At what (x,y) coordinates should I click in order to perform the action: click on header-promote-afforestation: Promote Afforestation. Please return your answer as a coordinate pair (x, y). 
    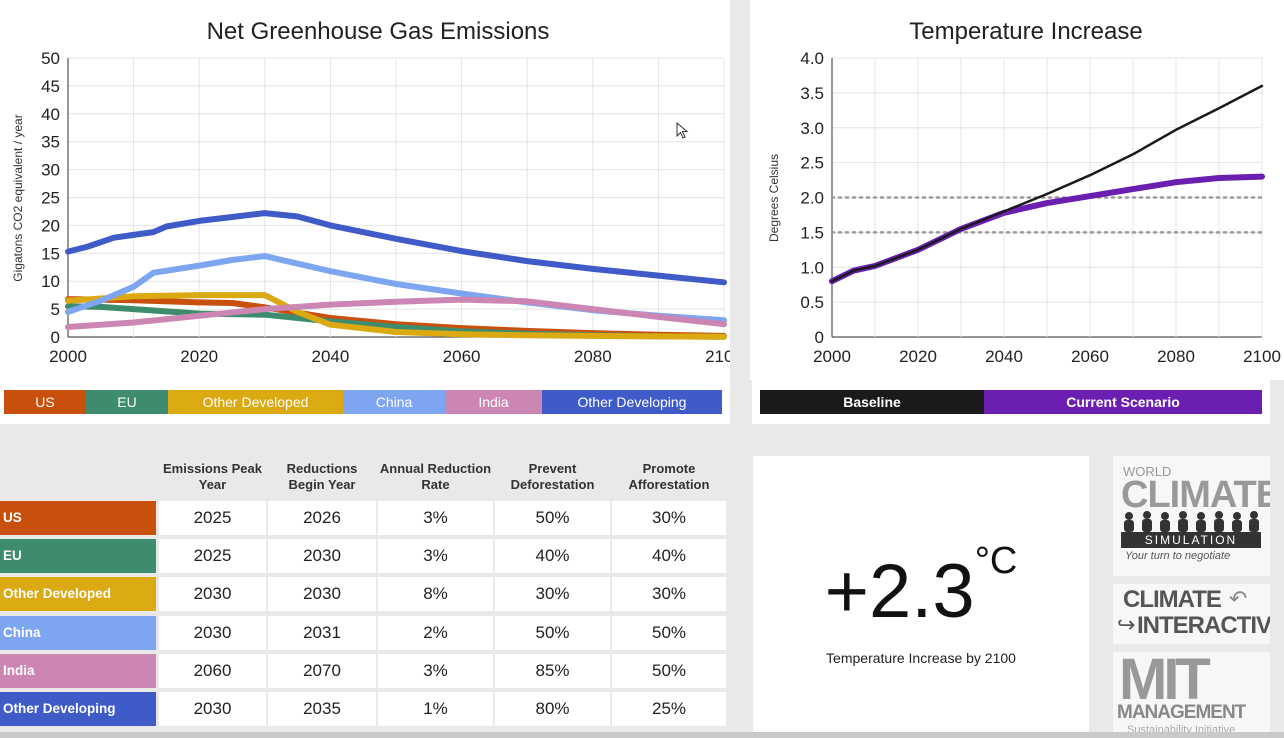
    Looking at the image, I should click on (669, 476).